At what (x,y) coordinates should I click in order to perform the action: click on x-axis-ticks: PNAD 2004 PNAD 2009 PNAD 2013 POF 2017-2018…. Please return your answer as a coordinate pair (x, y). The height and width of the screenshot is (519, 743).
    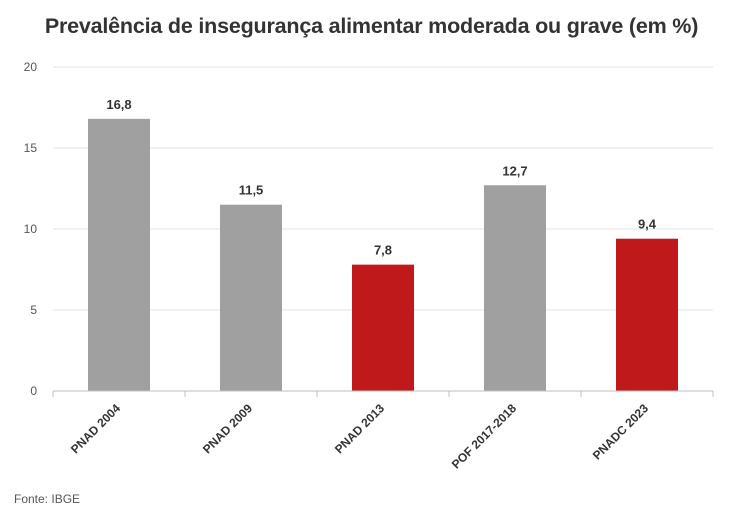
    Looking at the image, I should click on (359, 436).